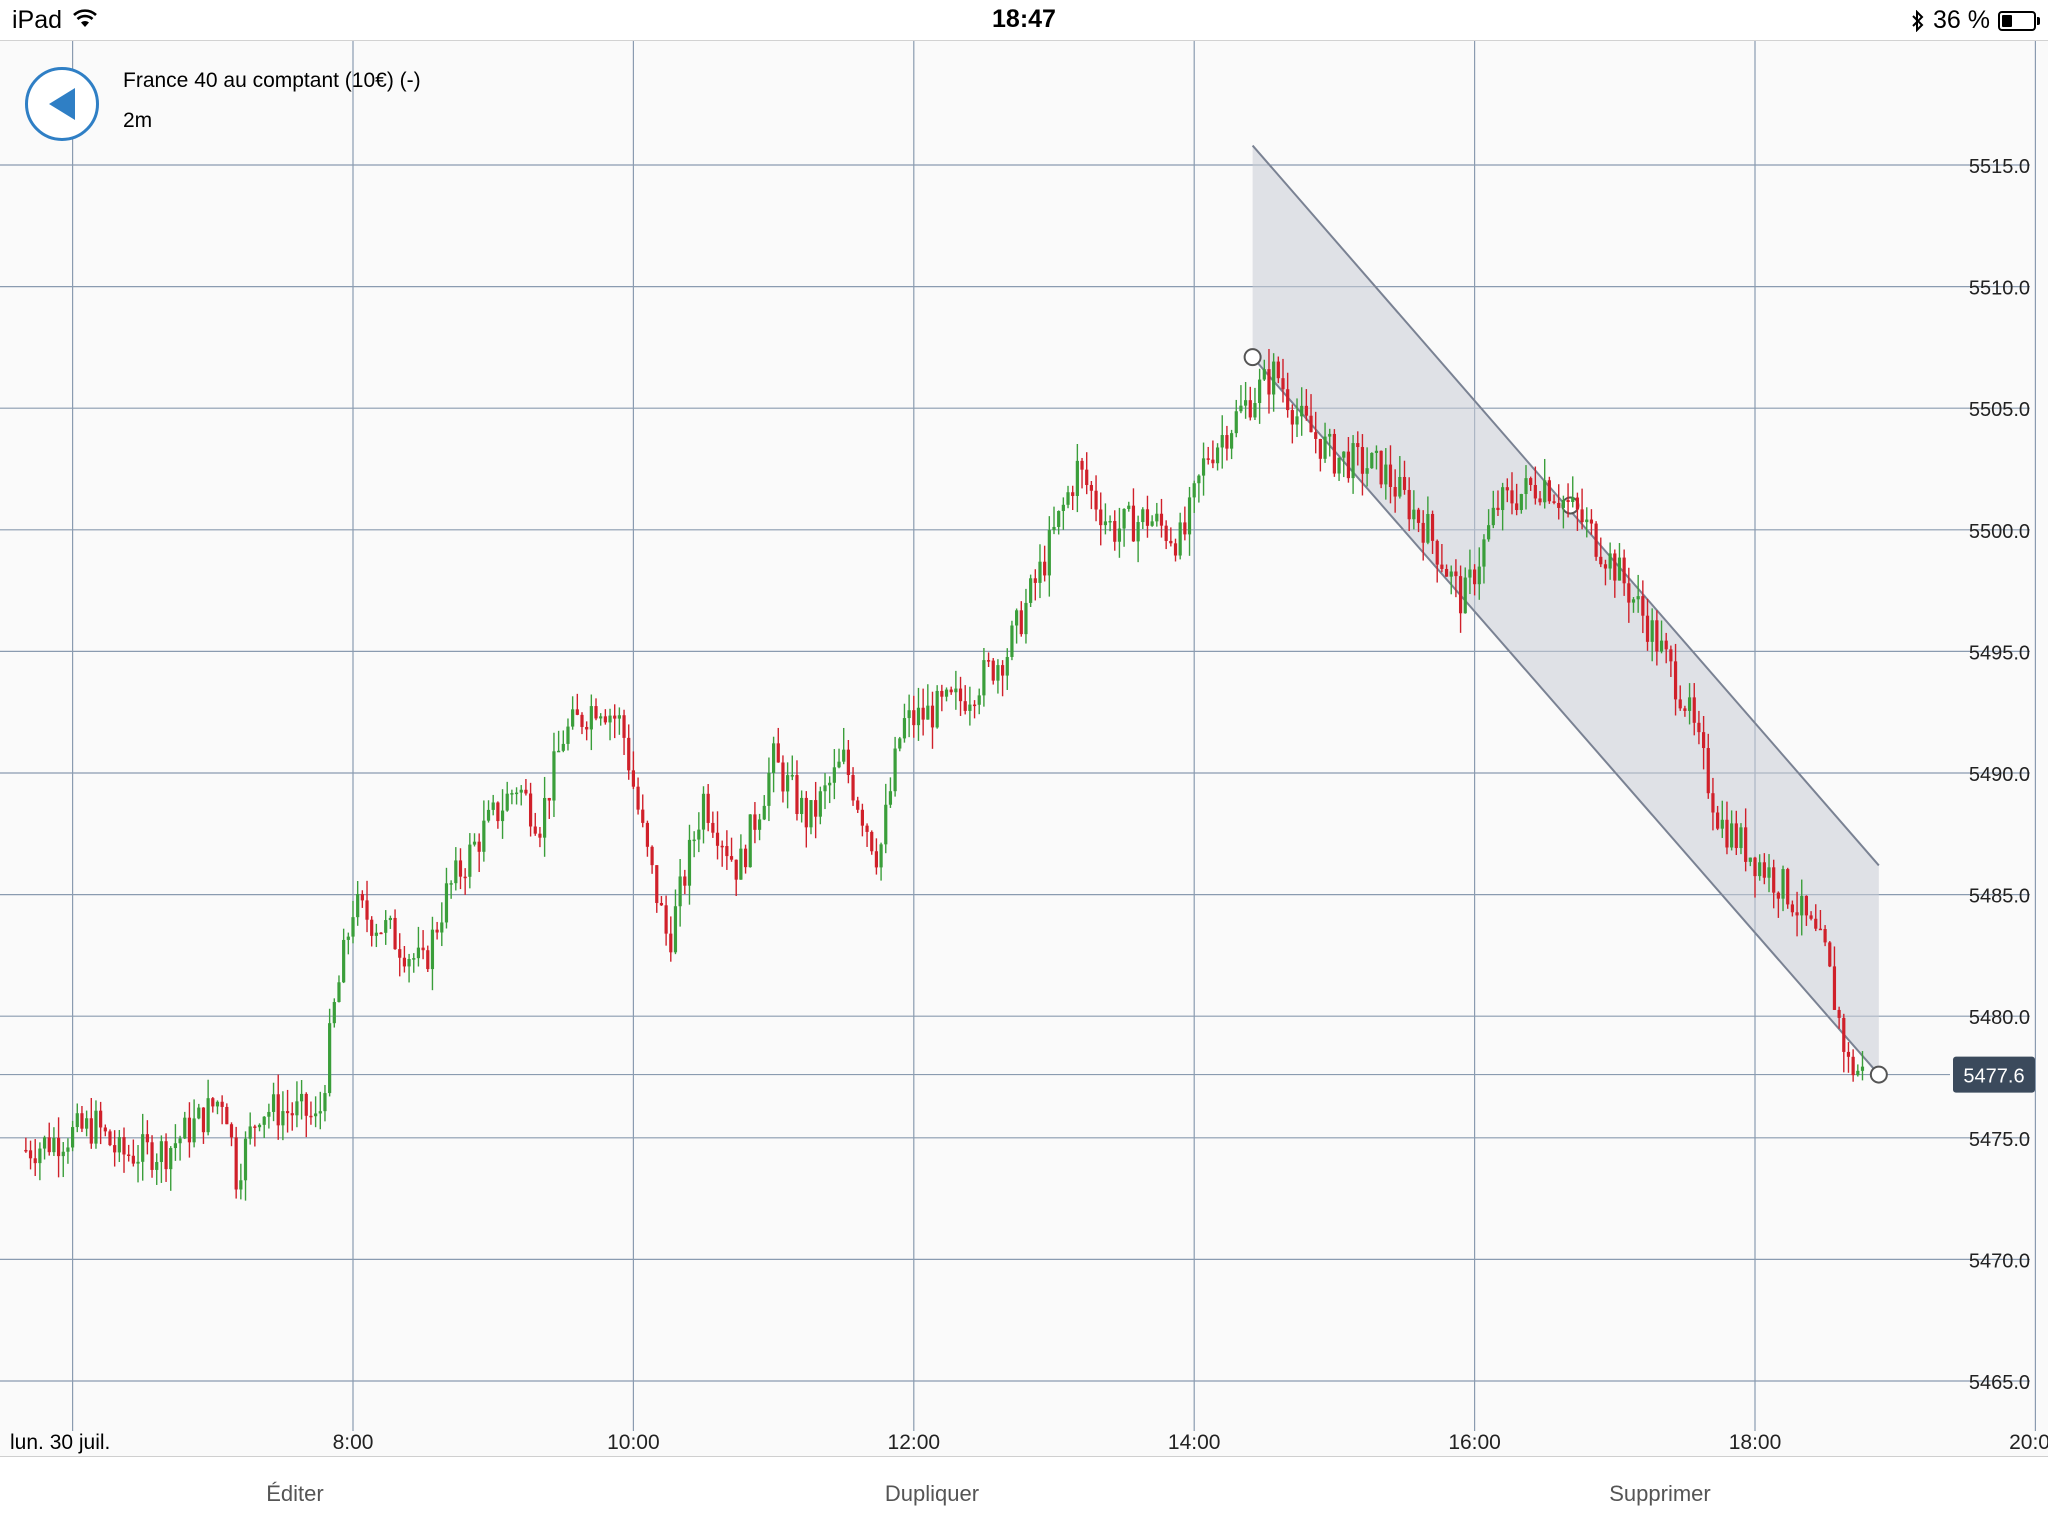 The width and height of the screenshot is (2048, 1537). What do you see at coordinates (85, 21) in the screenshot?
I see `wifi-icon` at bounding box center [85, 21].